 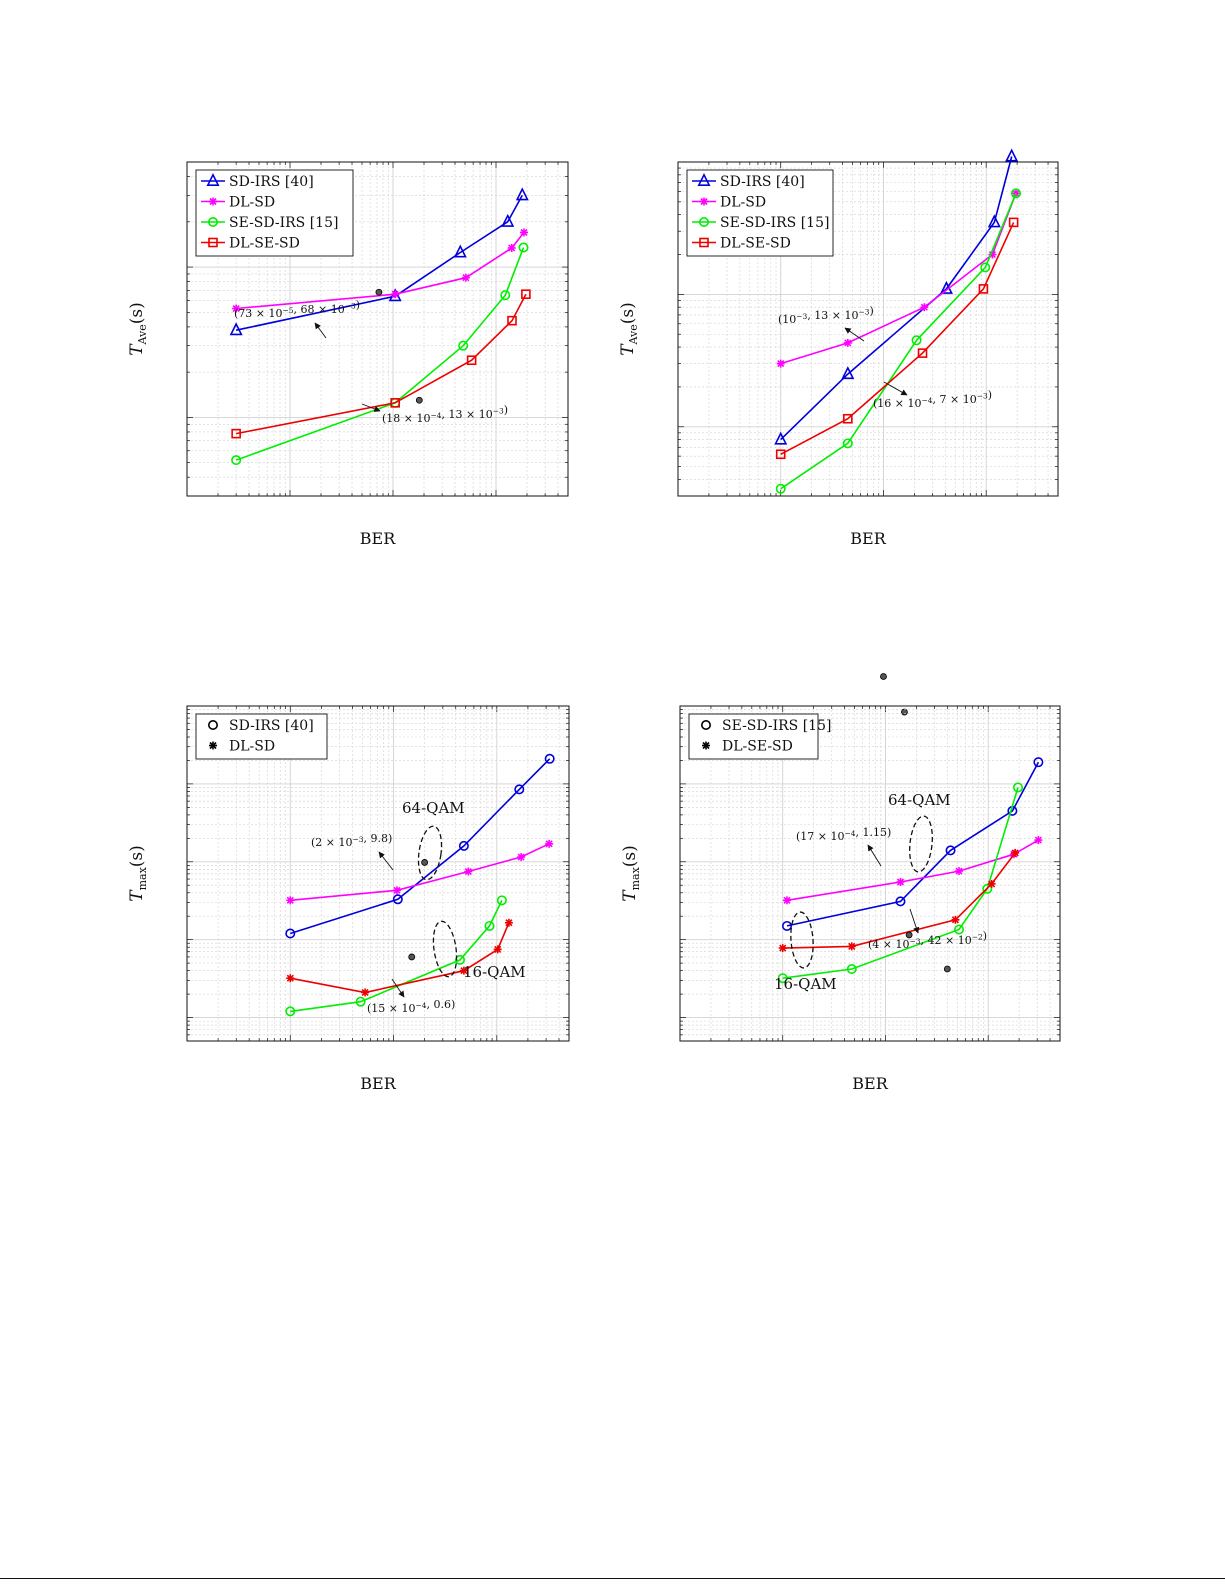 I want to click on annotation-label: (73 × 10−5, 68 × 10−3), so click(x=297, y=309).